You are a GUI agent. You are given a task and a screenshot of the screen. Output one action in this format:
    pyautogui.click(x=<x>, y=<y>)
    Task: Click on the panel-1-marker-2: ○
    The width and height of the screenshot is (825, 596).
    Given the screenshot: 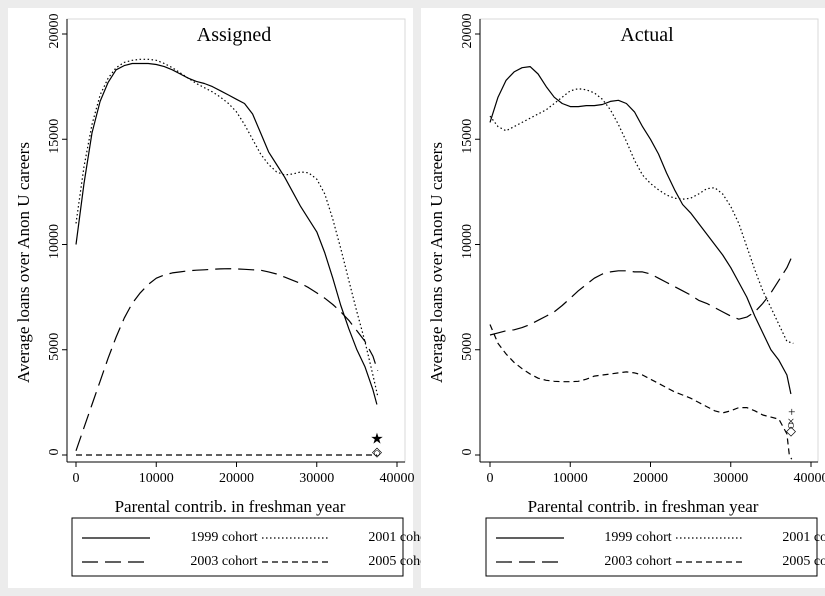 What is the action you would take?
    pyautogui.click(x=377, y=452)
    